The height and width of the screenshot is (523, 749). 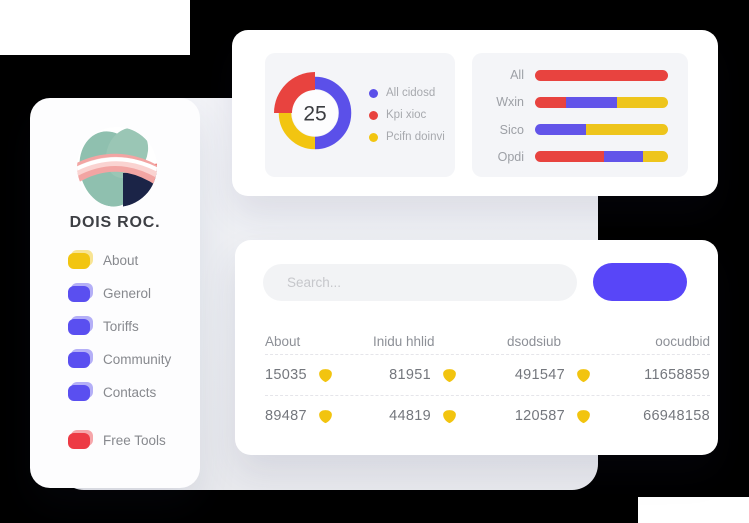 I want to click on table-cell: 89487, so click(x=319, y=416).